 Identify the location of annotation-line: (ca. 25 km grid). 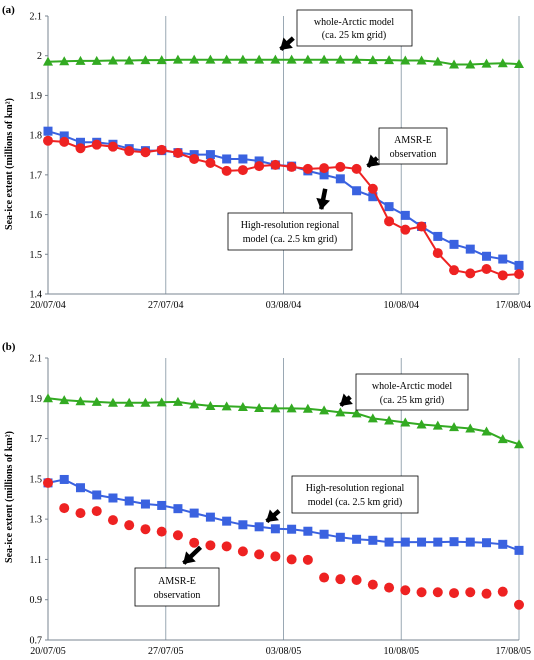
(354, 35).